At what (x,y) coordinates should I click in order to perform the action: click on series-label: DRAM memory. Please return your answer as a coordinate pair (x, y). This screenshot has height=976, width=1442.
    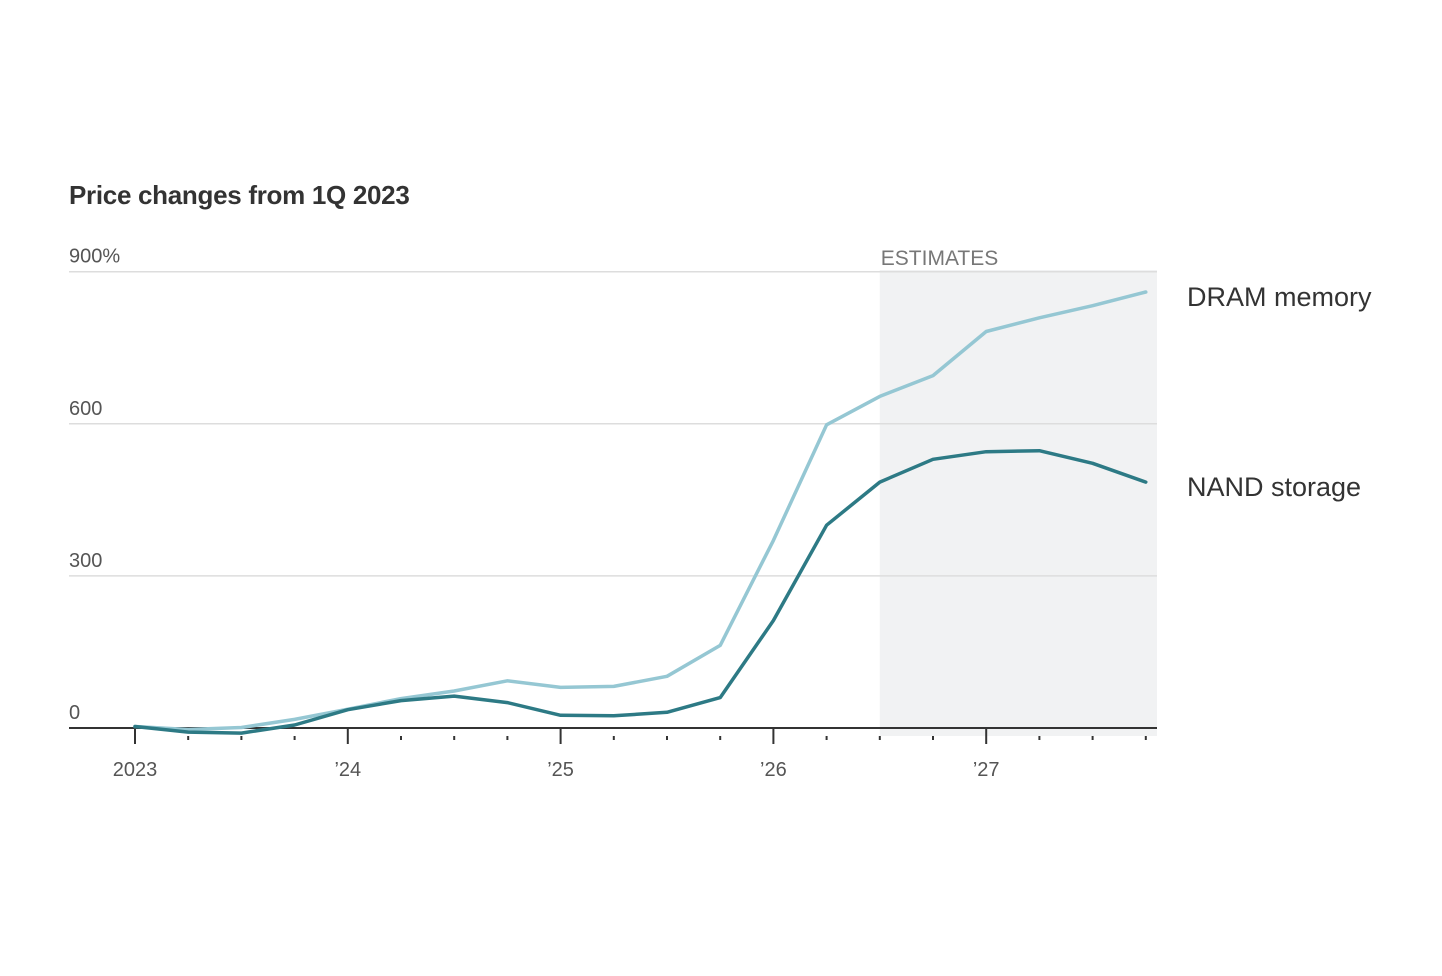
    Looking at the image, I should click on (1279, 297).